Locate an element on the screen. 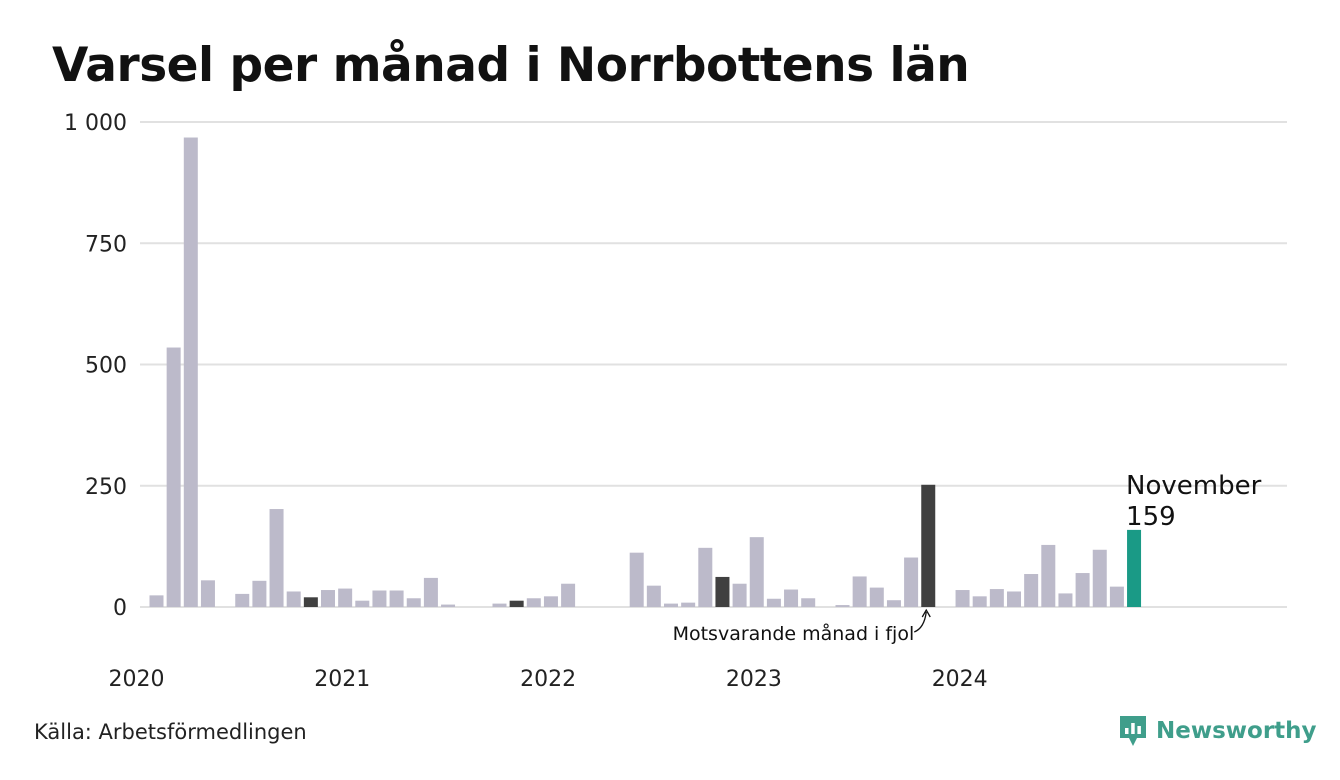 The width and height of the screenshot is (1340, 780). y-tick-label: 250 is located at coordinates (106, 487).